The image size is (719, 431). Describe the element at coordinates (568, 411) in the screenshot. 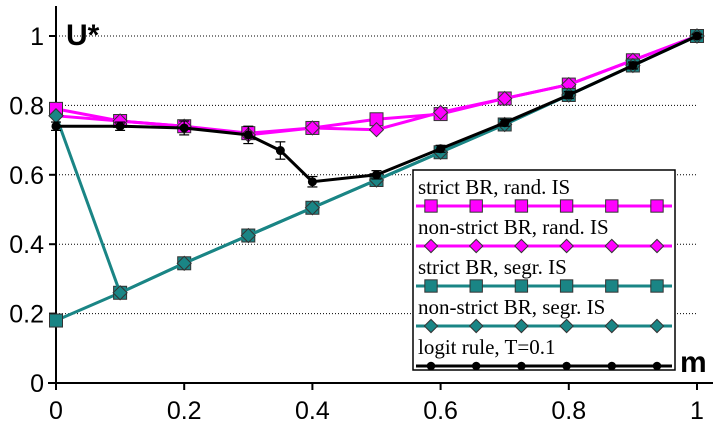

I see `x-tick-label-4: 0.8` at that location.